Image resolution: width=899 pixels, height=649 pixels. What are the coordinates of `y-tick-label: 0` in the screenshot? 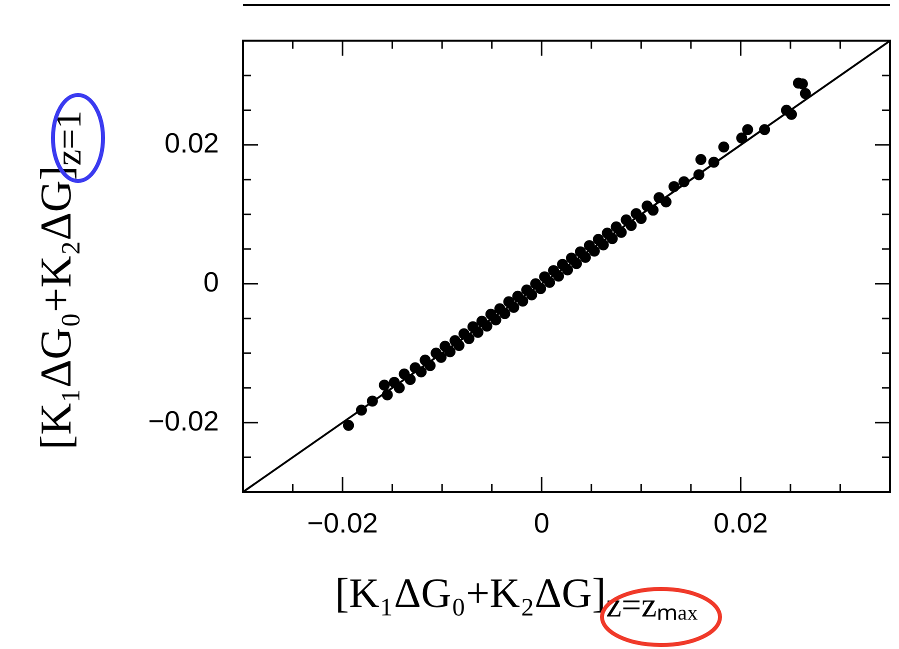 It's located at (211, 282).